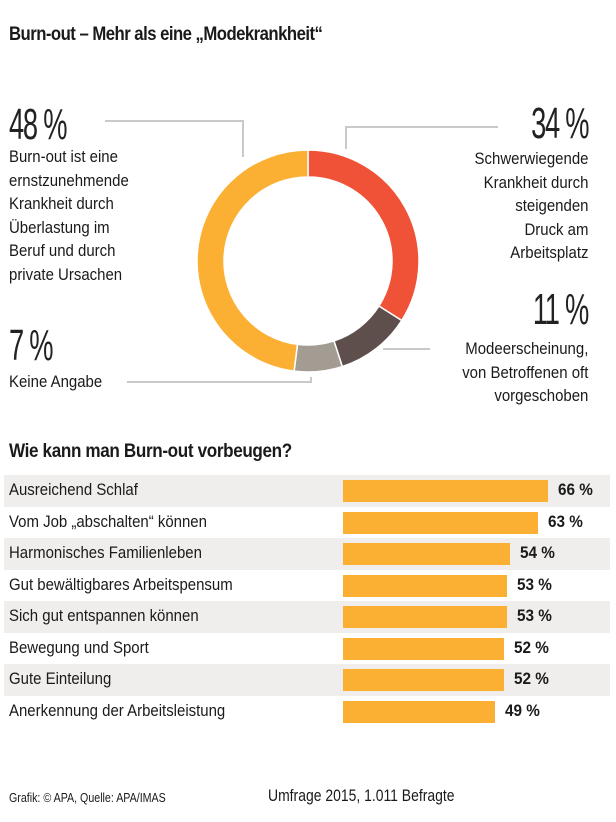 This screenshot has width=616, height=822. I want to click on bar-value-label: 66 %, so click(575, 489).